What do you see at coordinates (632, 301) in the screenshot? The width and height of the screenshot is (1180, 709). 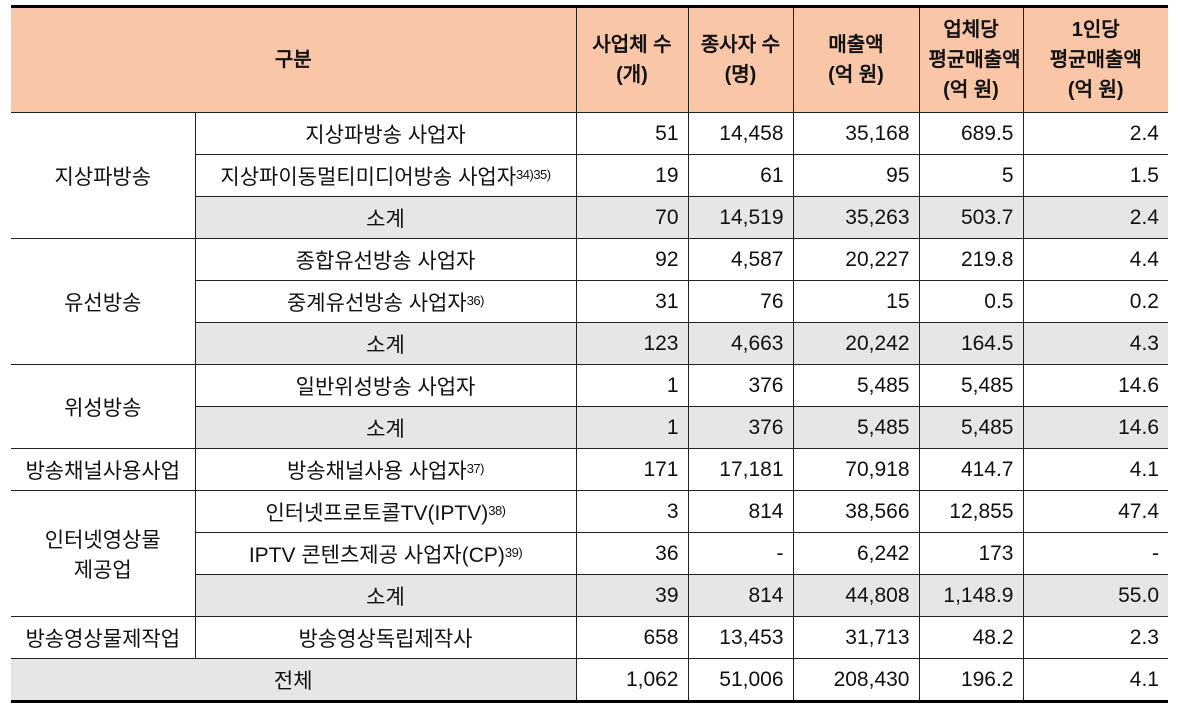 I see `value-cell: 31` at bounding box center [632, 301].